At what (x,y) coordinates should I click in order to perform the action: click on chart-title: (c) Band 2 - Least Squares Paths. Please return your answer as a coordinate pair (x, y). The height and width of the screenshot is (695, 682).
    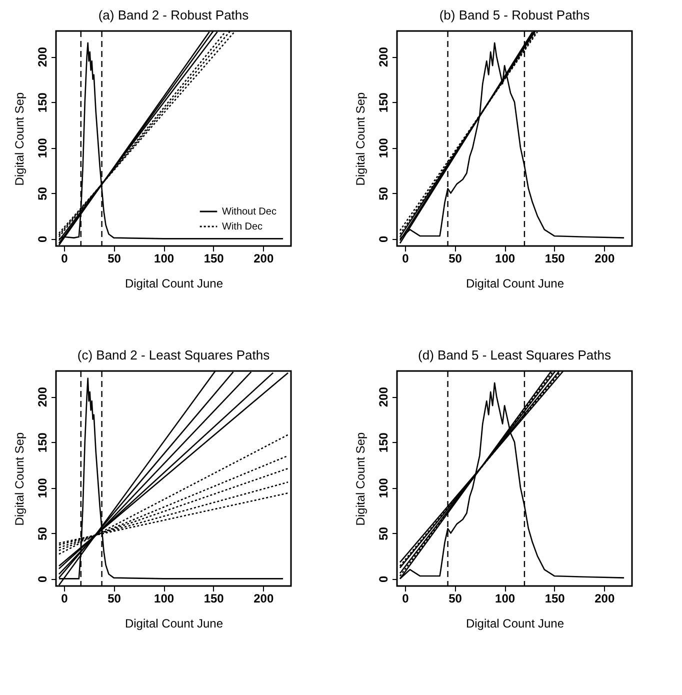
    Looking at the image, I should click on (173, 354).